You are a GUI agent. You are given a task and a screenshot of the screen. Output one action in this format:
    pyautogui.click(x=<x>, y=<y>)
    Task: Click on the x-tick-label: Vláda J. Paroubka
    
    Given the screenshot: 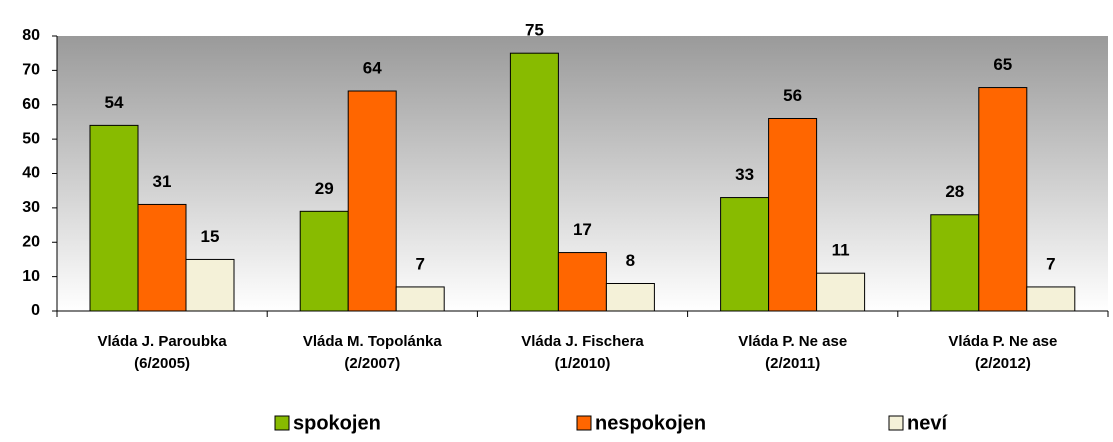 What is the action you would take?
    pyautogui.click(x=162, y=341)
    